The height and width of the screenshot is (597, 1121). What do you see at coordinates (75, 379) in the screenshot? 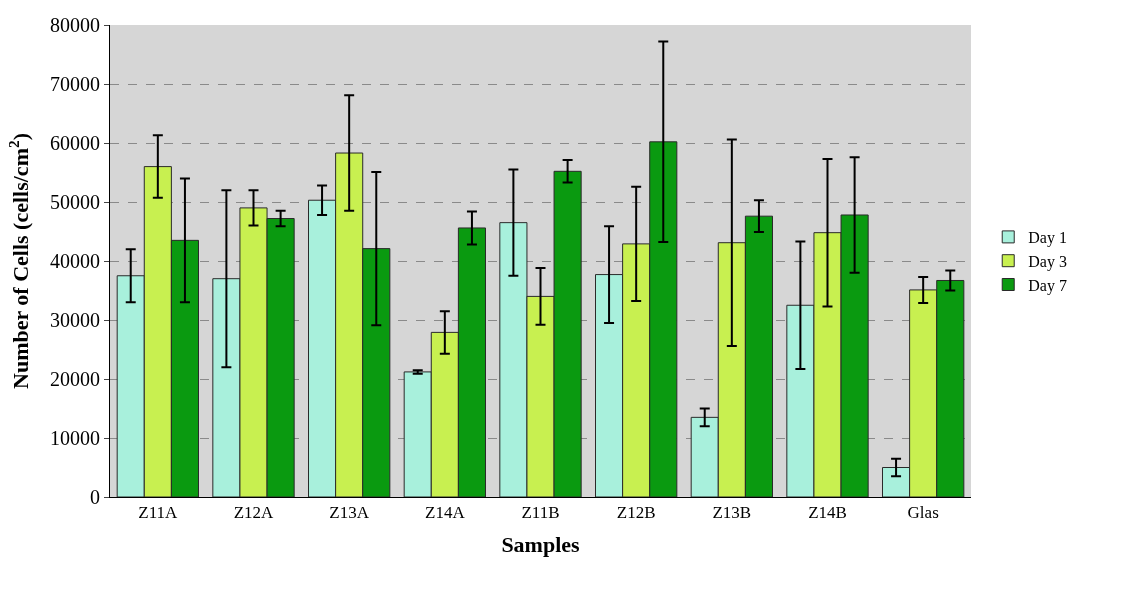
I see `y-tick-label: 20000` at bounding box center [75, 379].